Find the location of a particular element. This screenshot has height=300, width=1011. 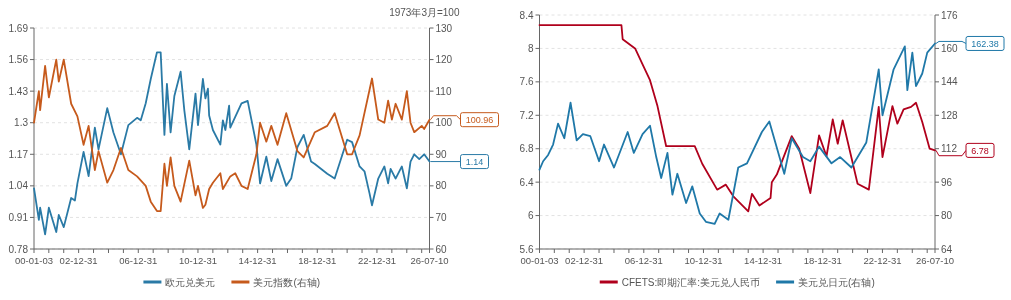

y2-tick-label: 60 is located at coordinates (441, 249).